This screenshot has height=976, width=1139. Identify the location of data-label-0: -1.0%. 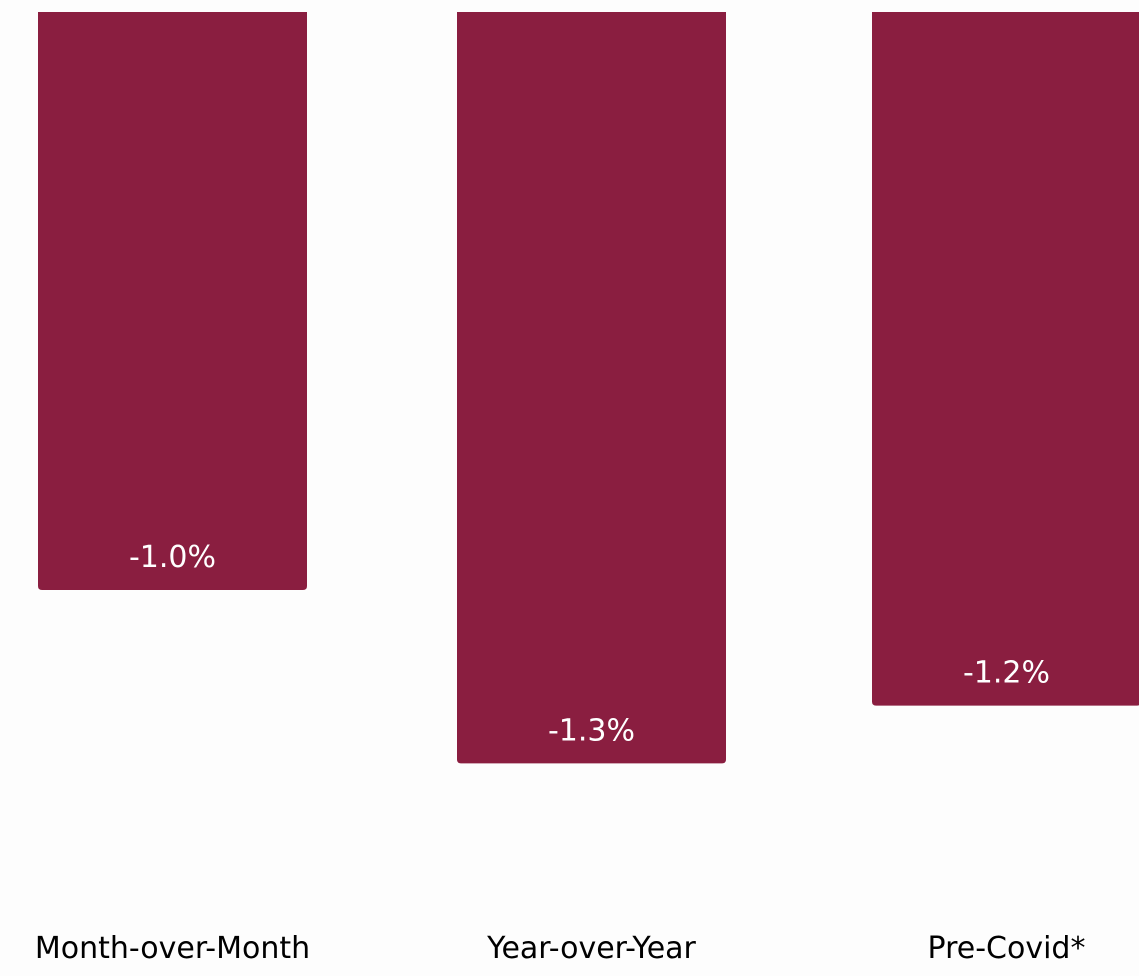
(172, 557).